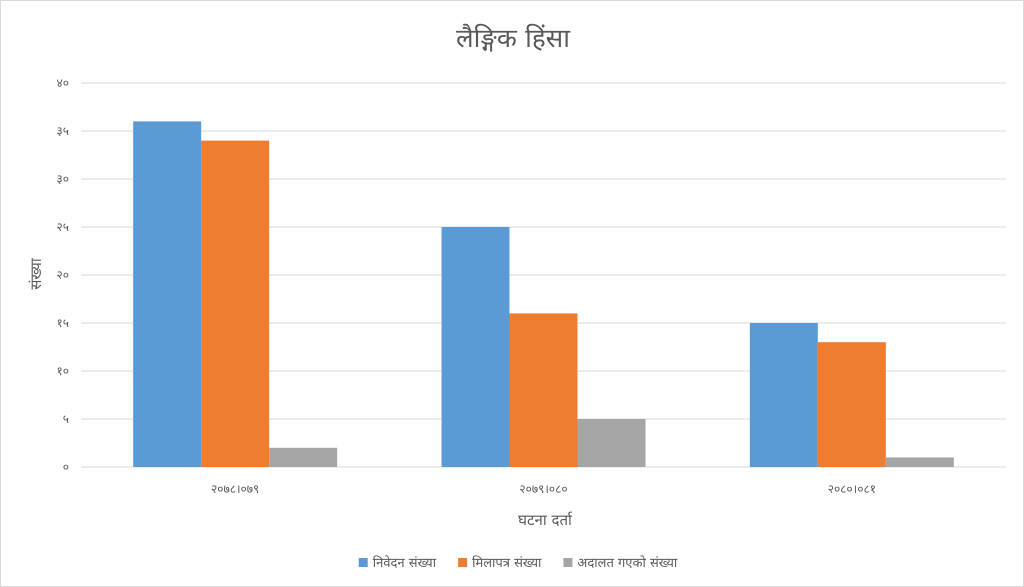  I want to click on y-tick-label: ५, so click(66, 419).